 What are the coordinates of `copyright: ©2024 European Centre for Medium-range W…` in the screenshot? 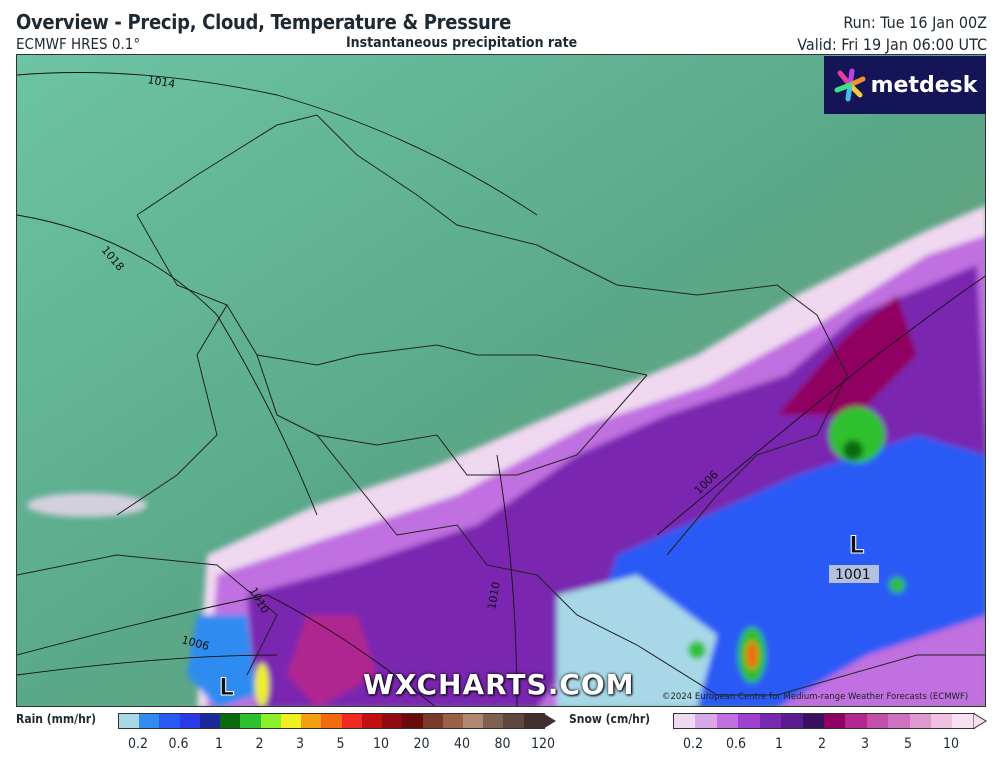 It's located at (815, 697).